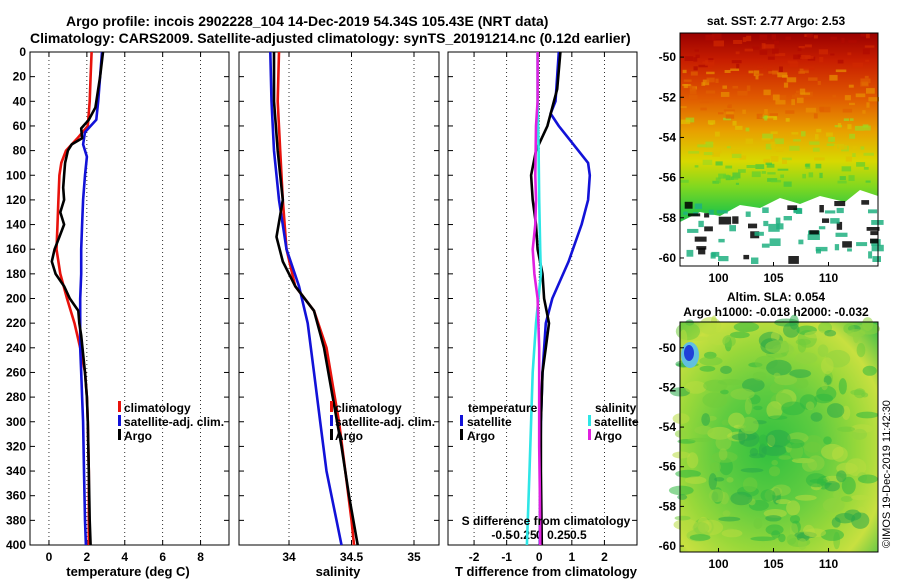  What do you see at coordinates (461, 420) in the screenshot?
I see `legend-swatch-t-satellite` at bounding box center [461, 420].